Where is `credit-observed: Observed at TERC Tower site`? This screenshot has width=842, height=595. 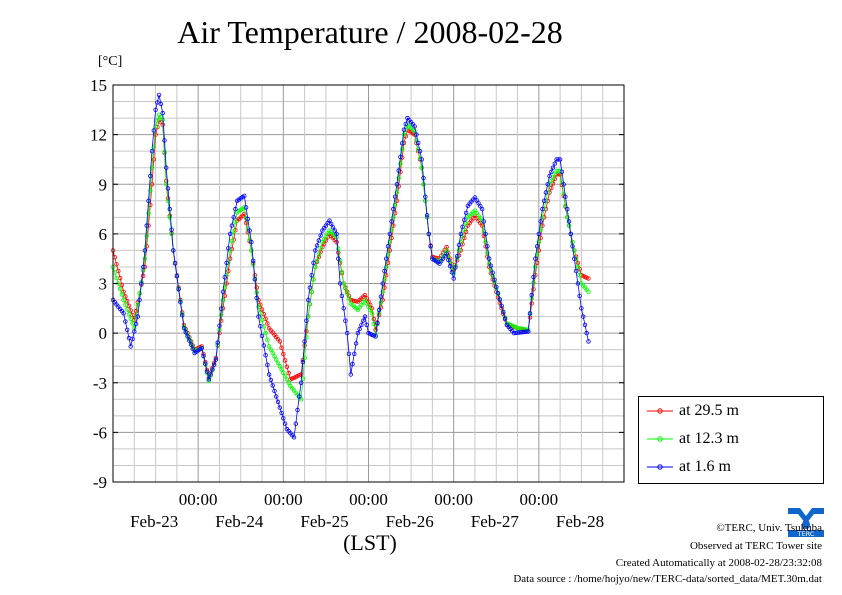
credit-observed: Observed at TERC Tower site is located at coordinates (755, 546).